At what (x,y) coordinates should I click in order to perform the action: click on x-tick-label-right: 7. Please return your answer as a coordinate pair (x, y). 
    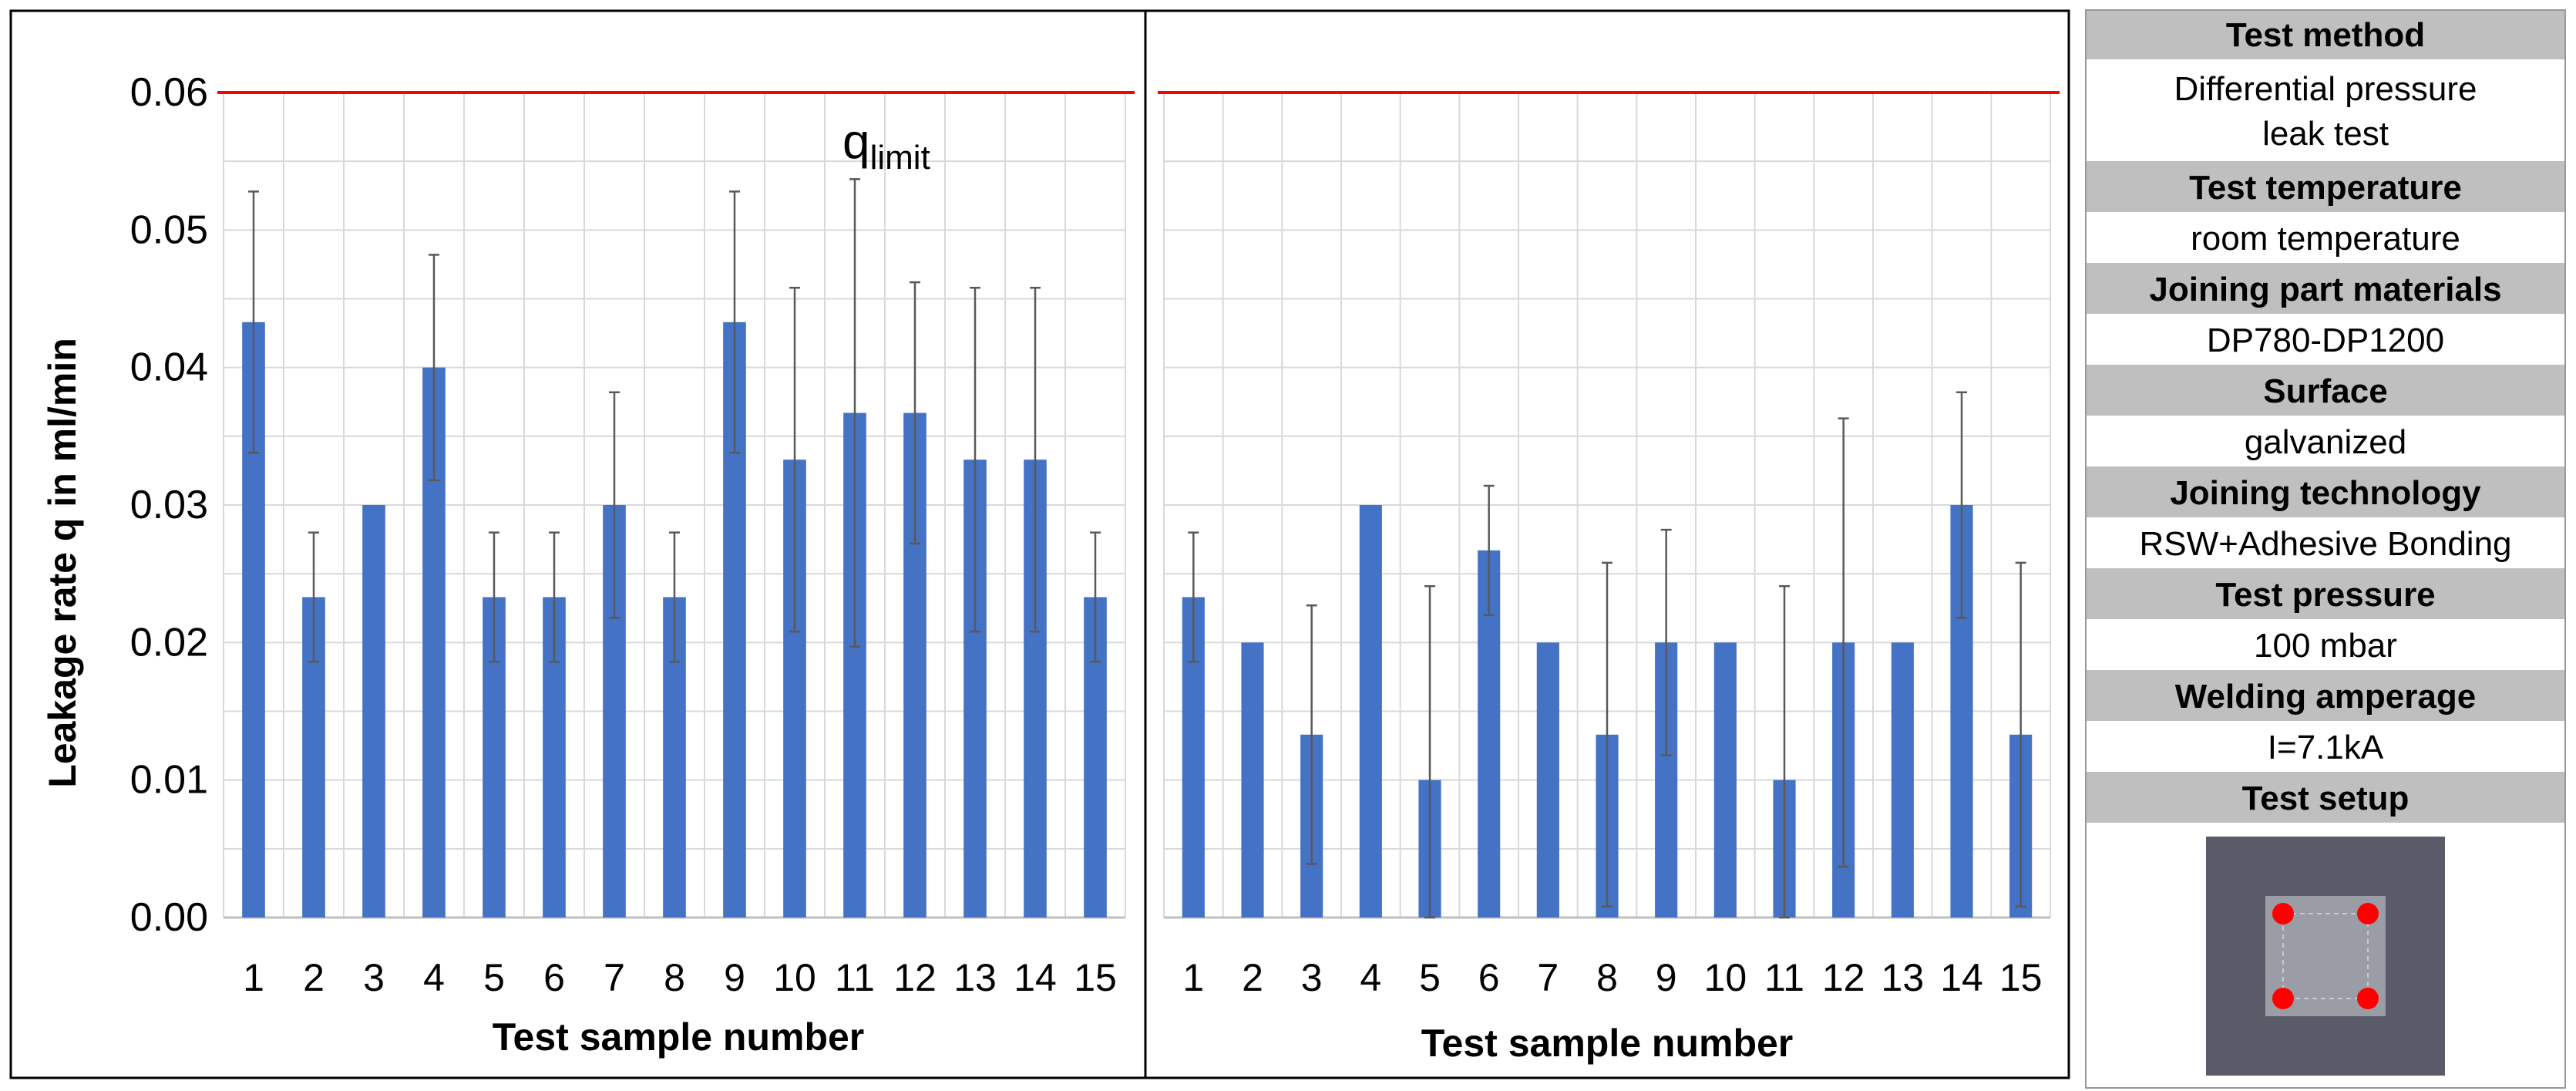
    Looking at the image, I should click on (1548, 977).